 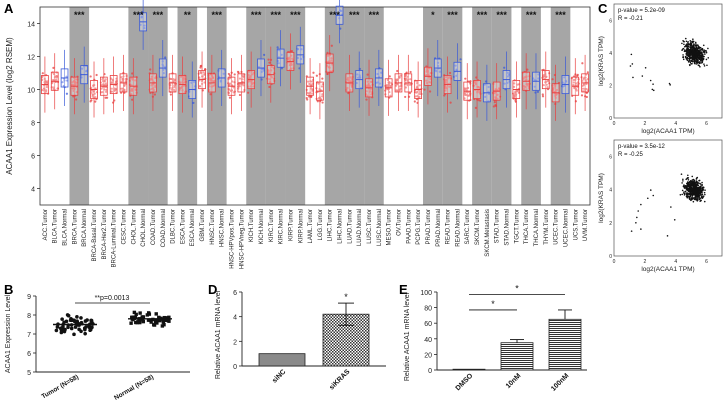 I want to click on y-tick-label: 6, so click(x=29, y=354).